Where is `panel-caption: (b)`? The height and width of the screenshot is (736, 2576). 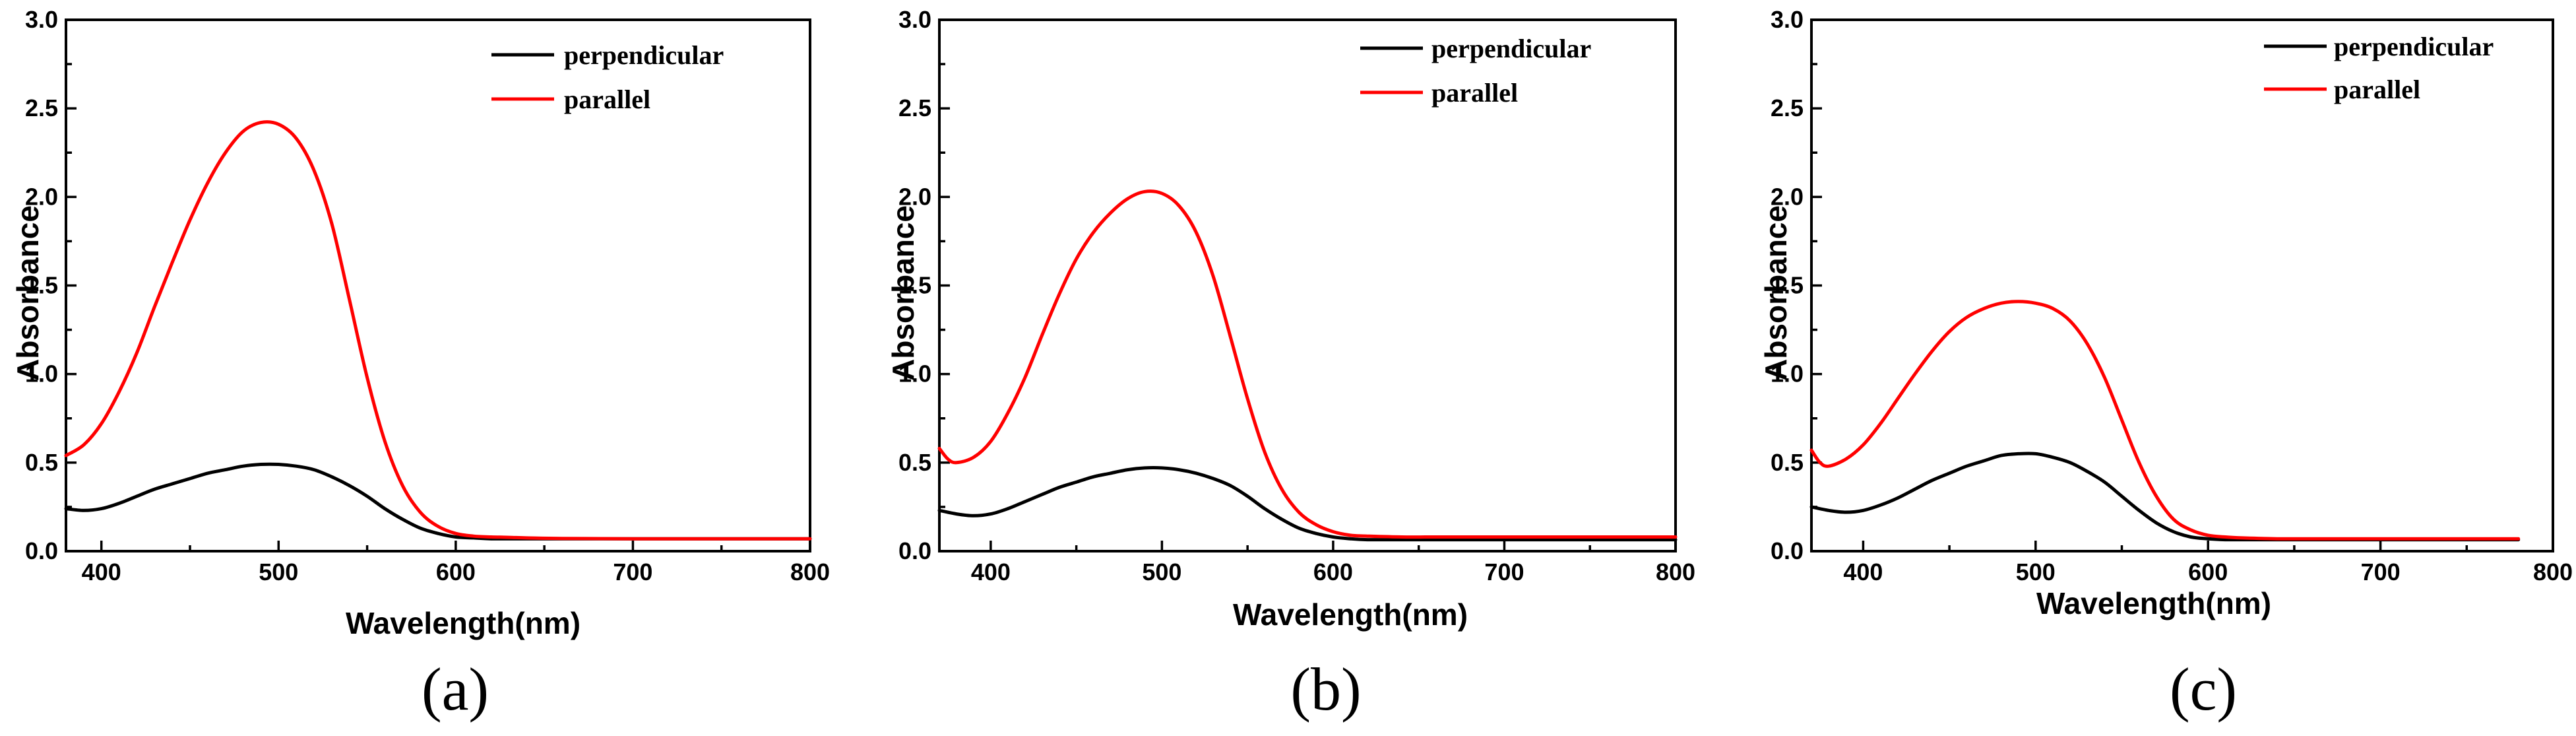
panel-caption: (b) is located at coordinates (1325, 689).